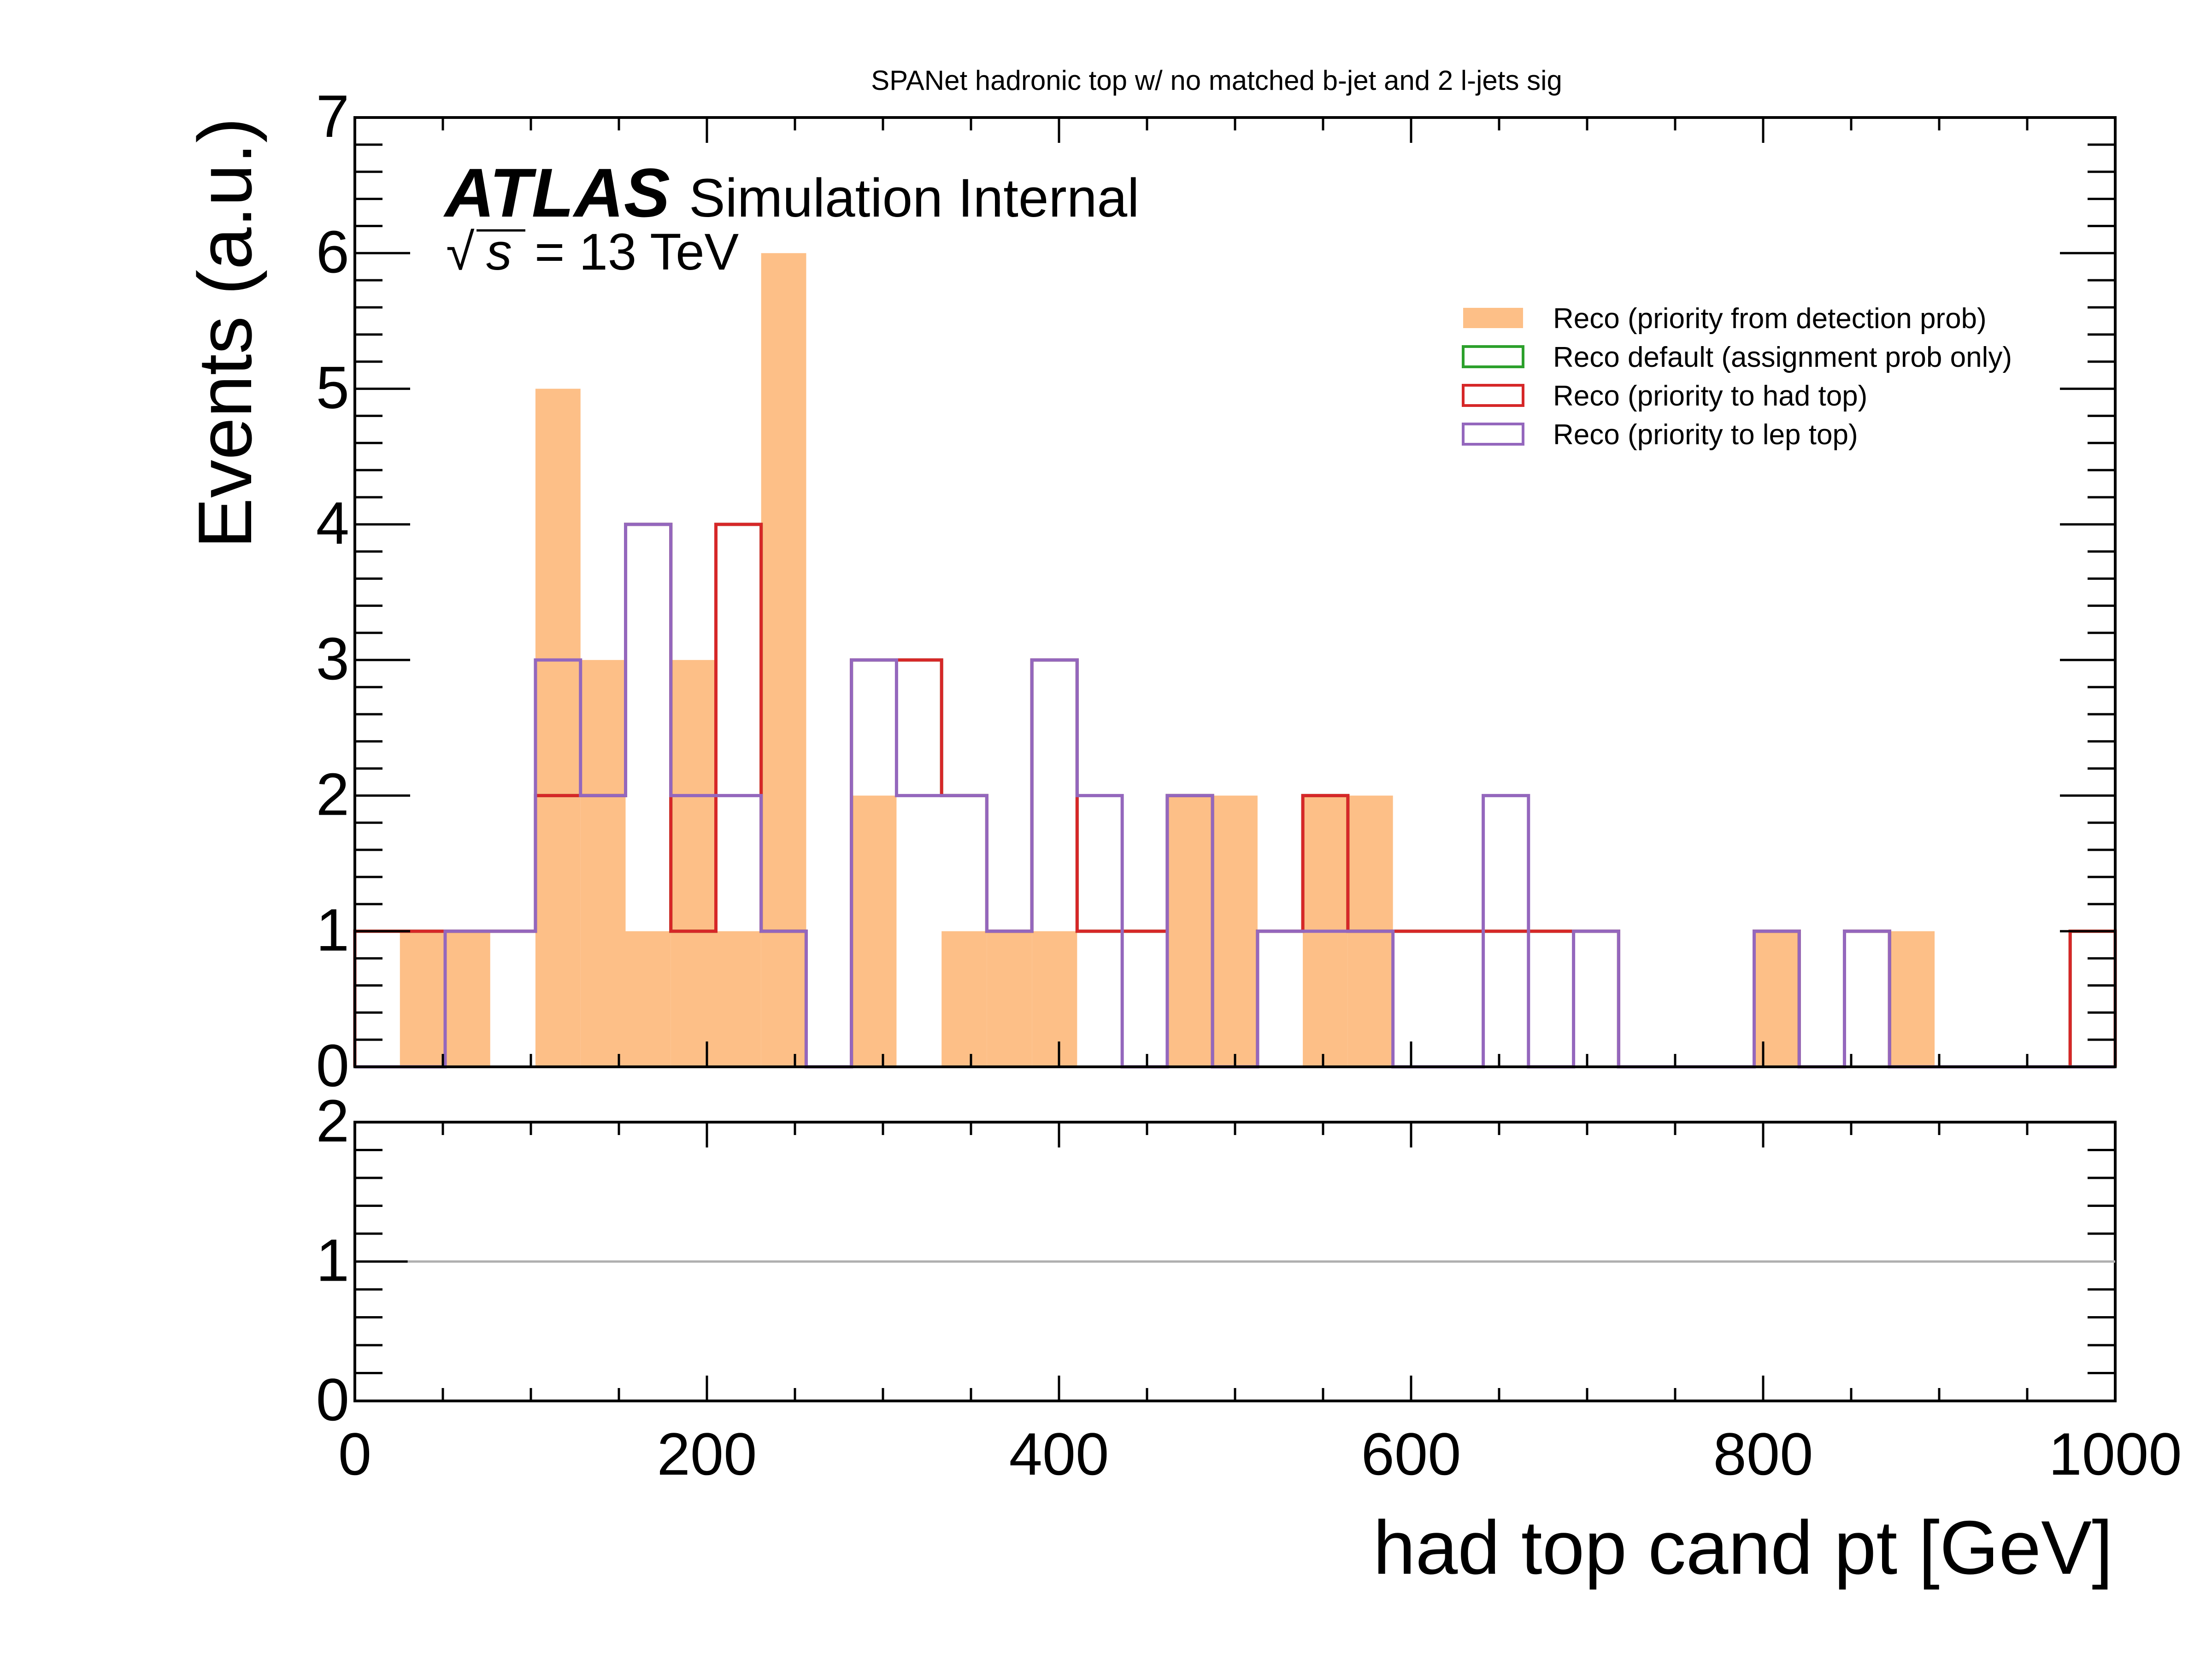 The height and width of the screenshot is (1659, 2212). I want to click on x-tick-label: 600, so click(1411, 1454).